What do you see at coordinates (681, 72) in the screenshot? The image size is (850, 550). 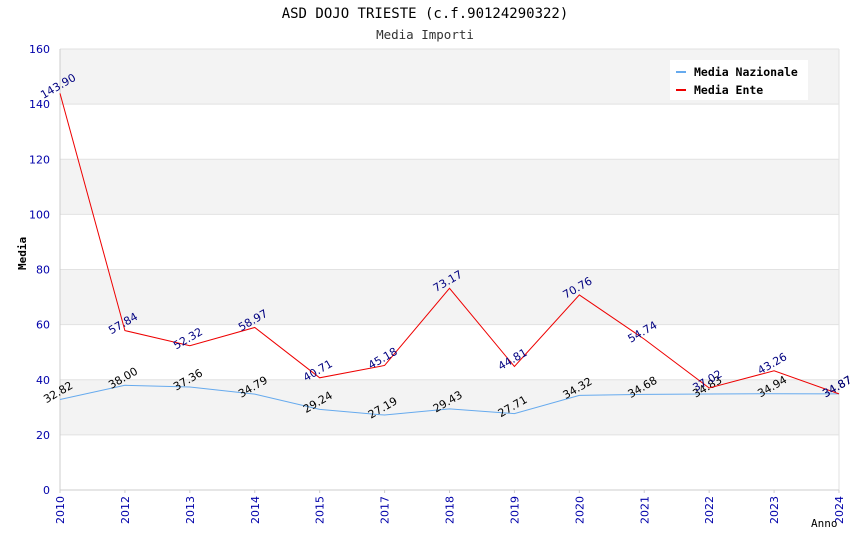 I see `legend-swatch-media-nazionale` at bounding box center [681, 72].